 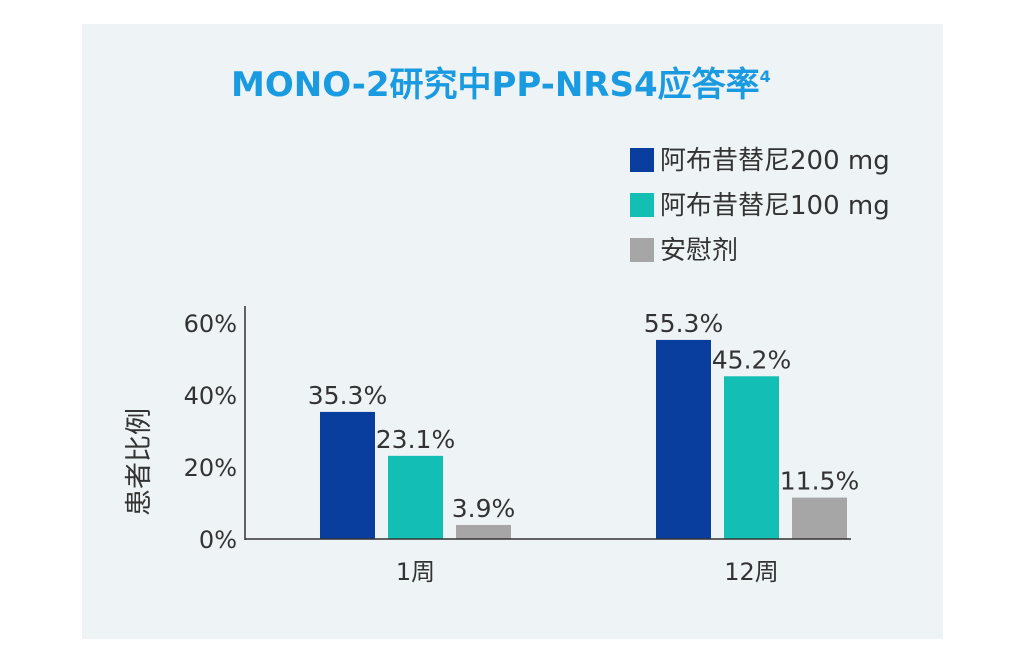 I want to click on chart-title: MONO-2研究中PP-NRS4应答率4, so click(x=501, y=85).